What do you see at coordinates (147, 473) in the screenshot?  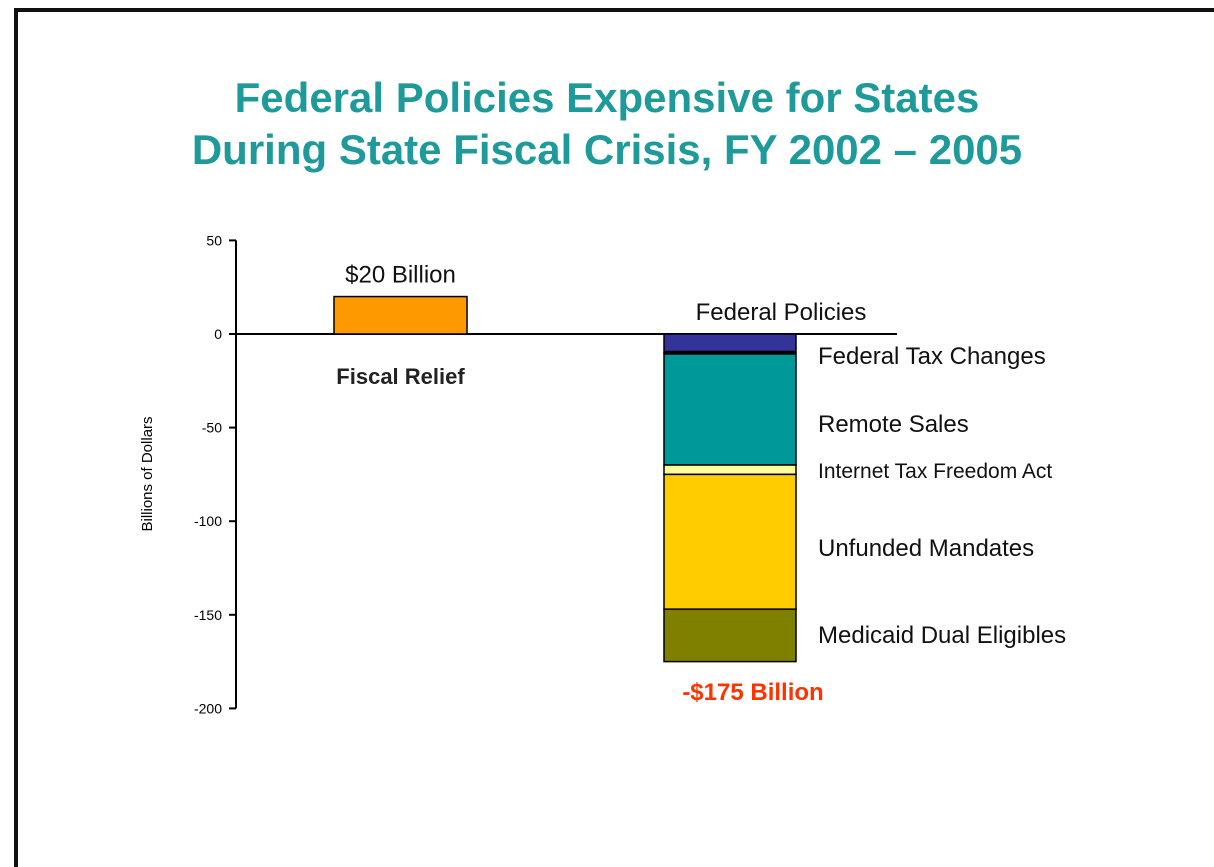 I see `y-axis-label: Billions of Dollars` at bounding box center [147, 473].